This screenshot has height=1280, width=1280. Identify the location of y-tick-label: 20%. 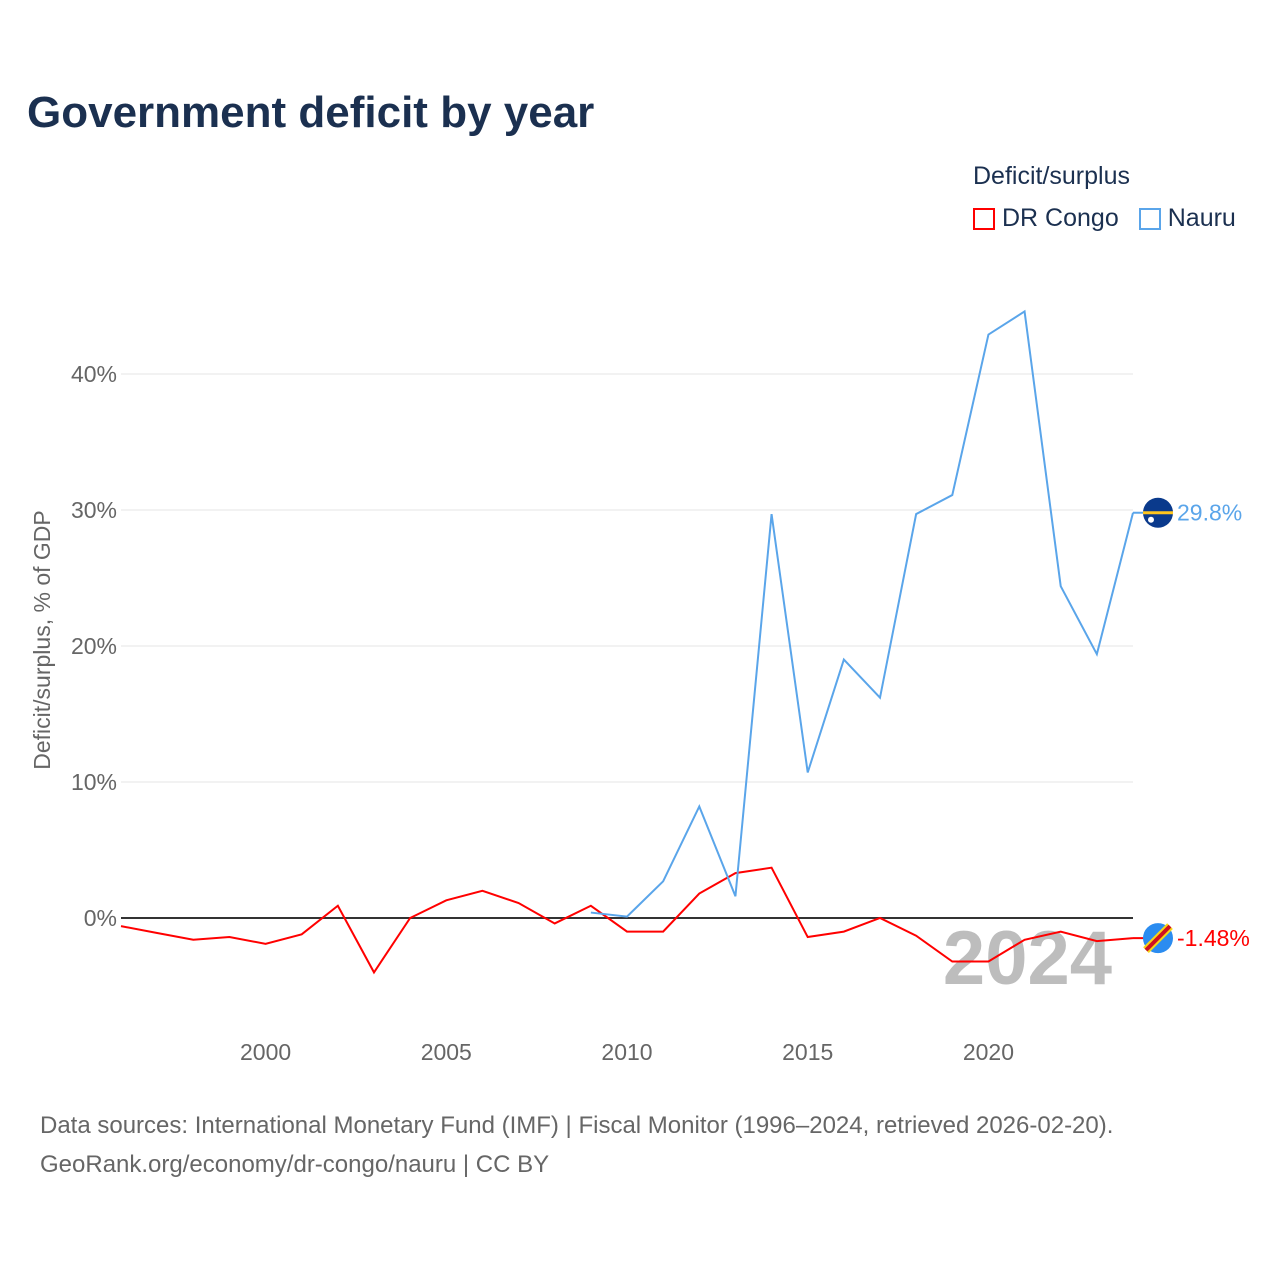
(94, 646).